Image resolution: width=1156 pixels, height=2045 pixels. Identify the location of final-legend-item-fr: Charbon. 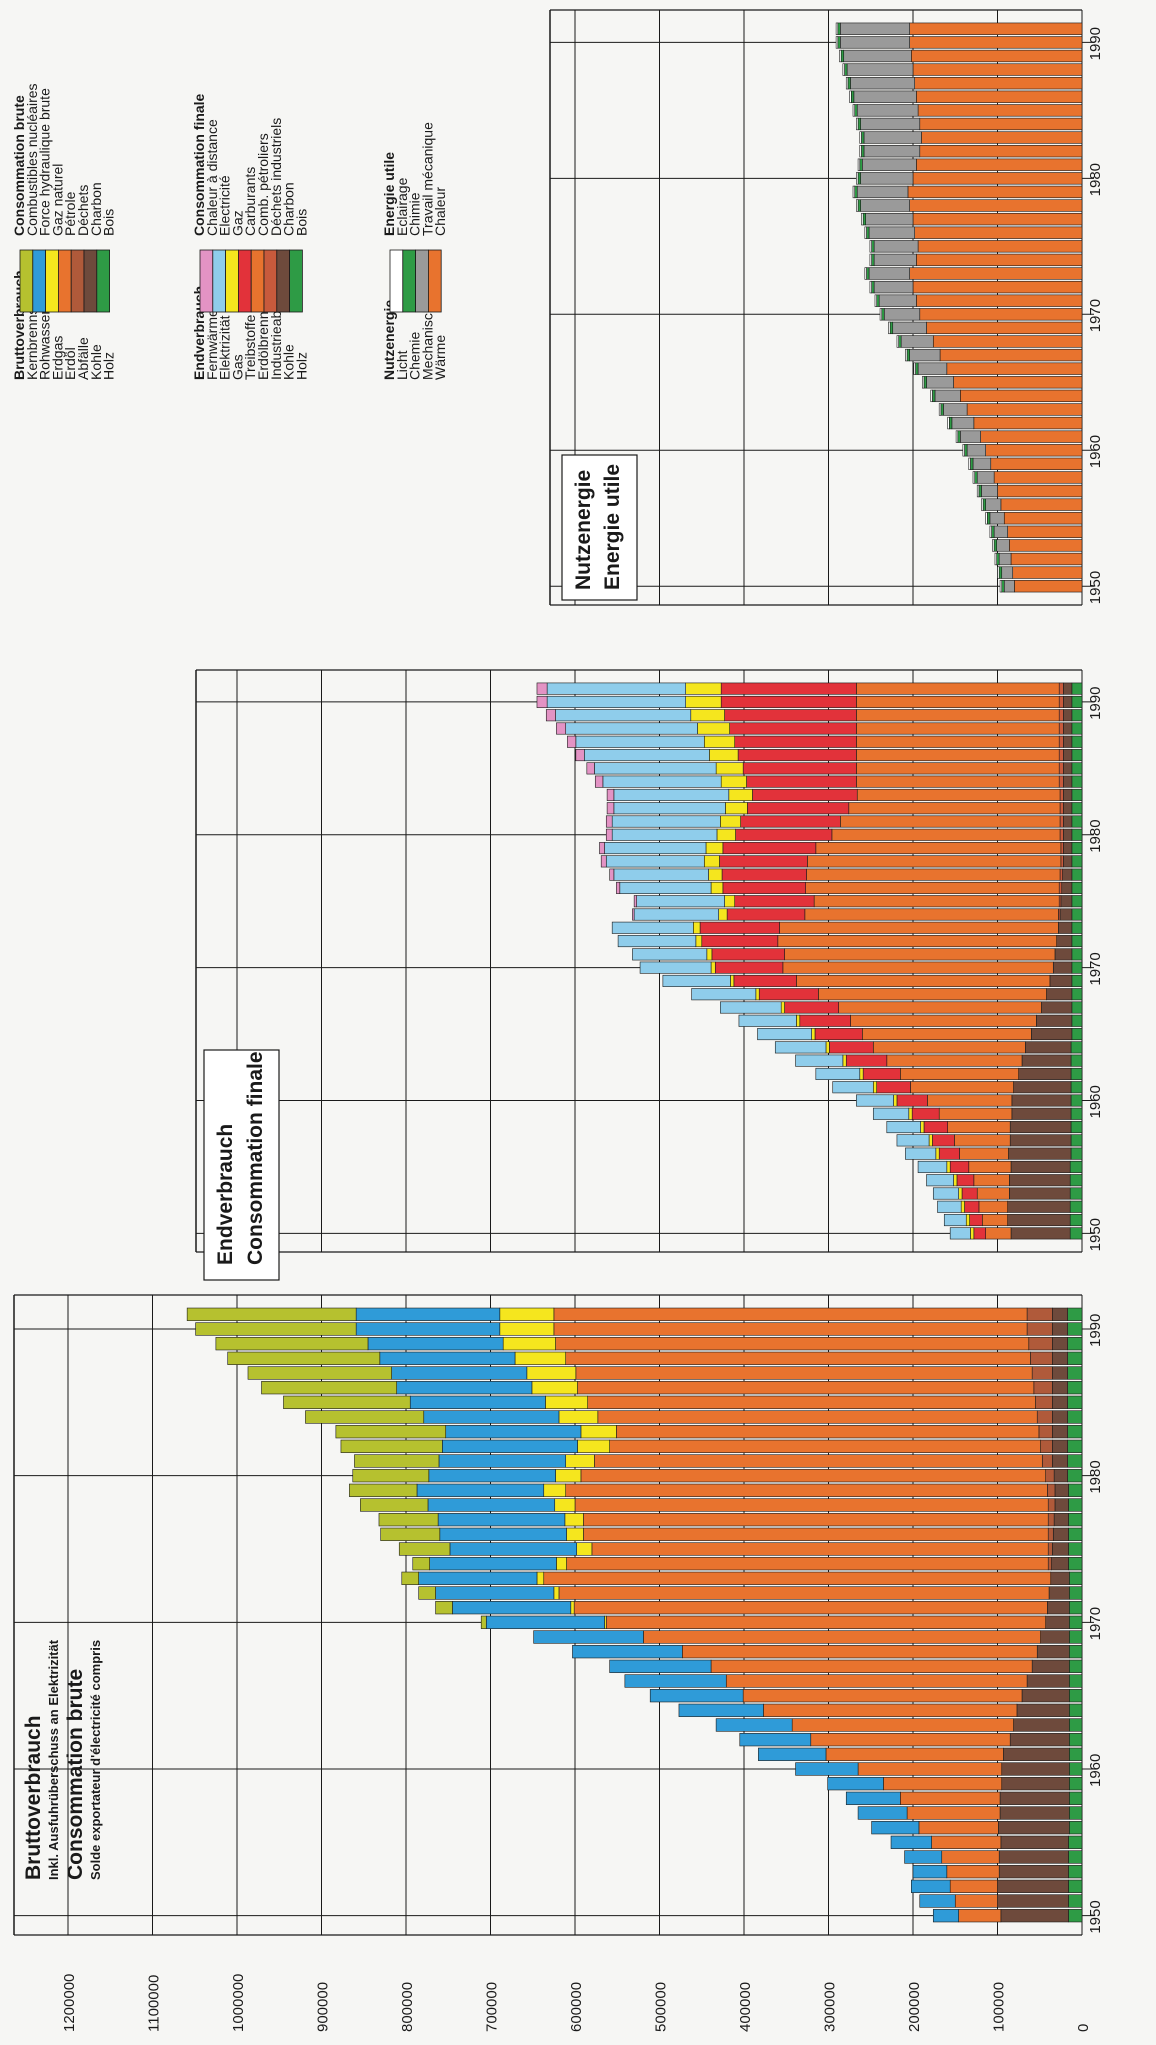
(289, 209).